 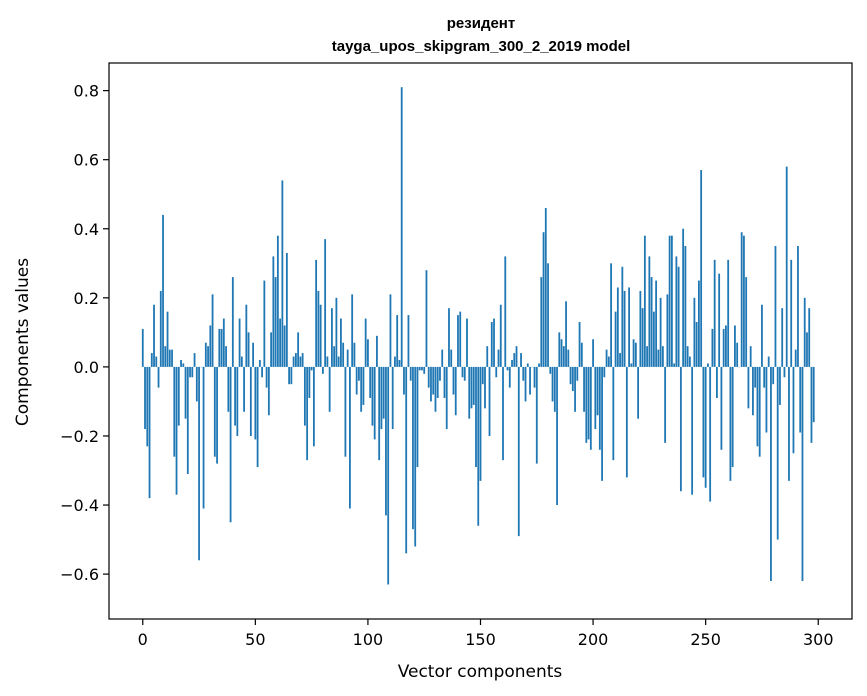 I want to click on x-axis-label: Vector components, so click(x=480, y=672).